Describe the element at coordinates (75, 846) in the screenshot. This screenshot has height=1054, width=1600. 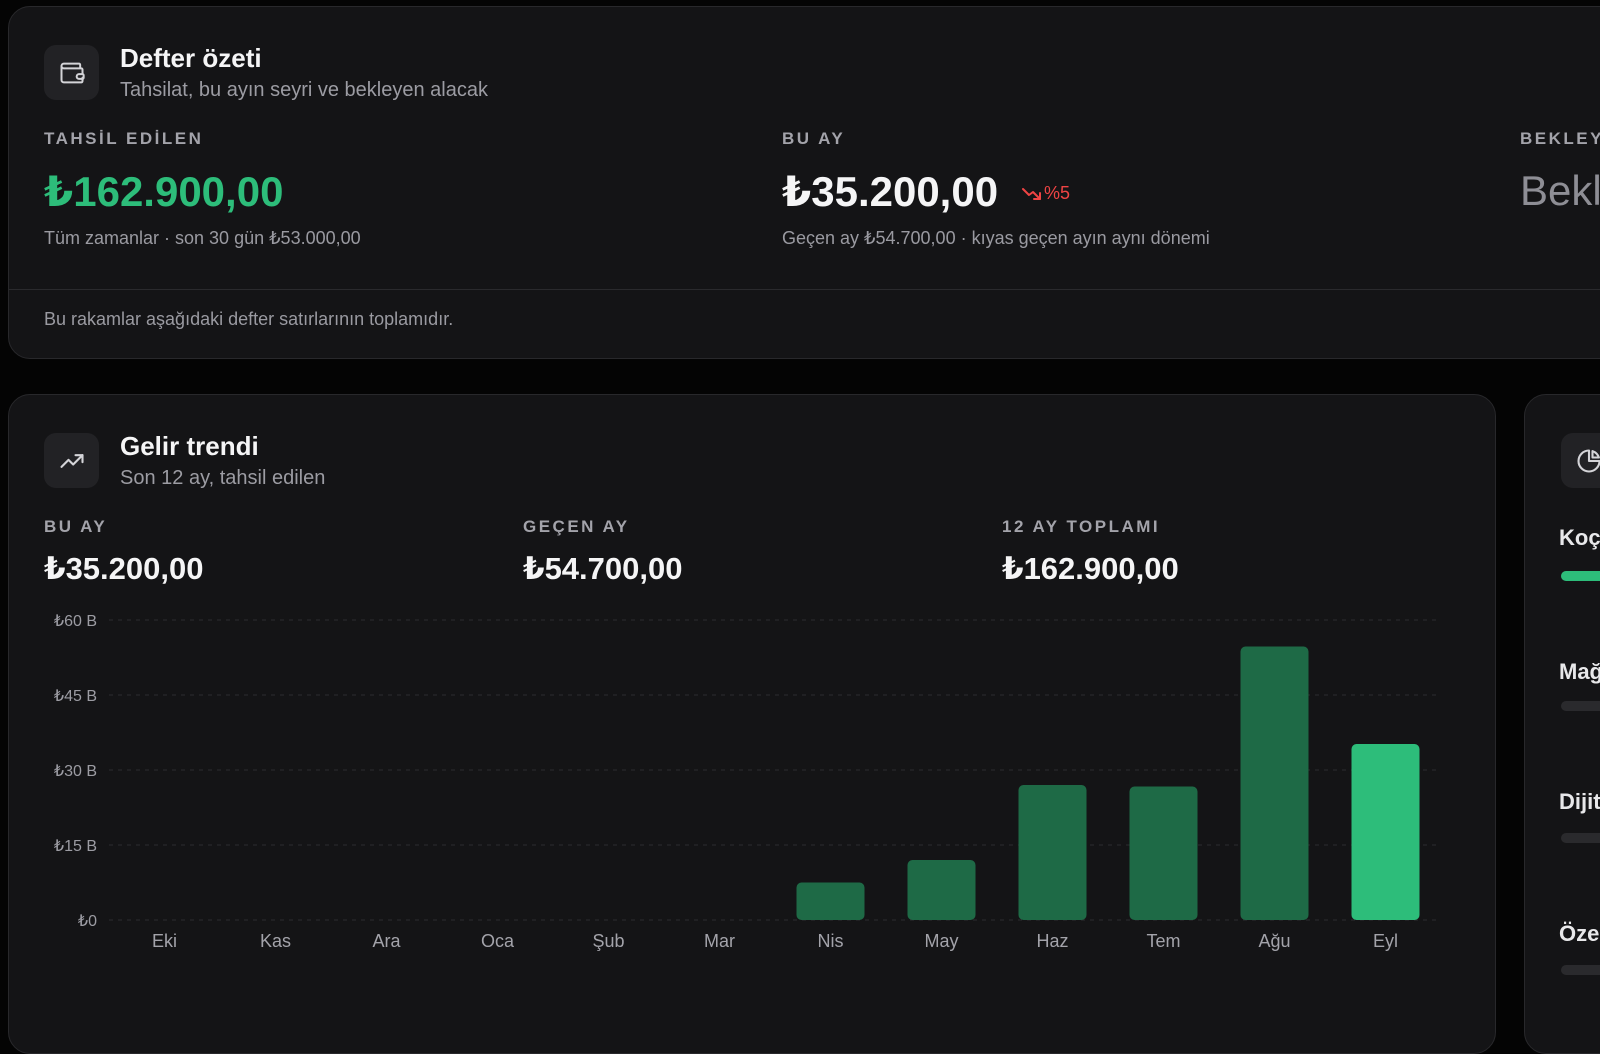
I see `y-tick-label: ₺15 B` at that location.